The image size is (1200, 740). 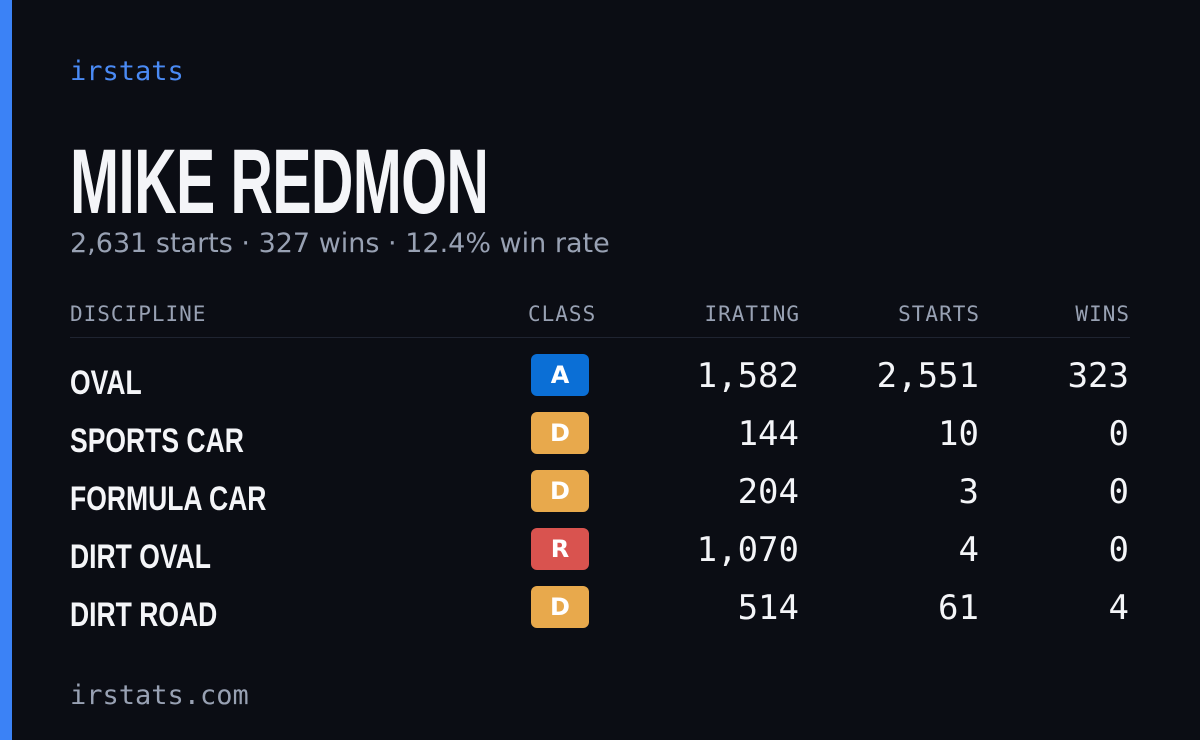 What do you see at coordinates (600, 337) in the screenshot?
I see `header-rule` at bounding box center [600, 337].